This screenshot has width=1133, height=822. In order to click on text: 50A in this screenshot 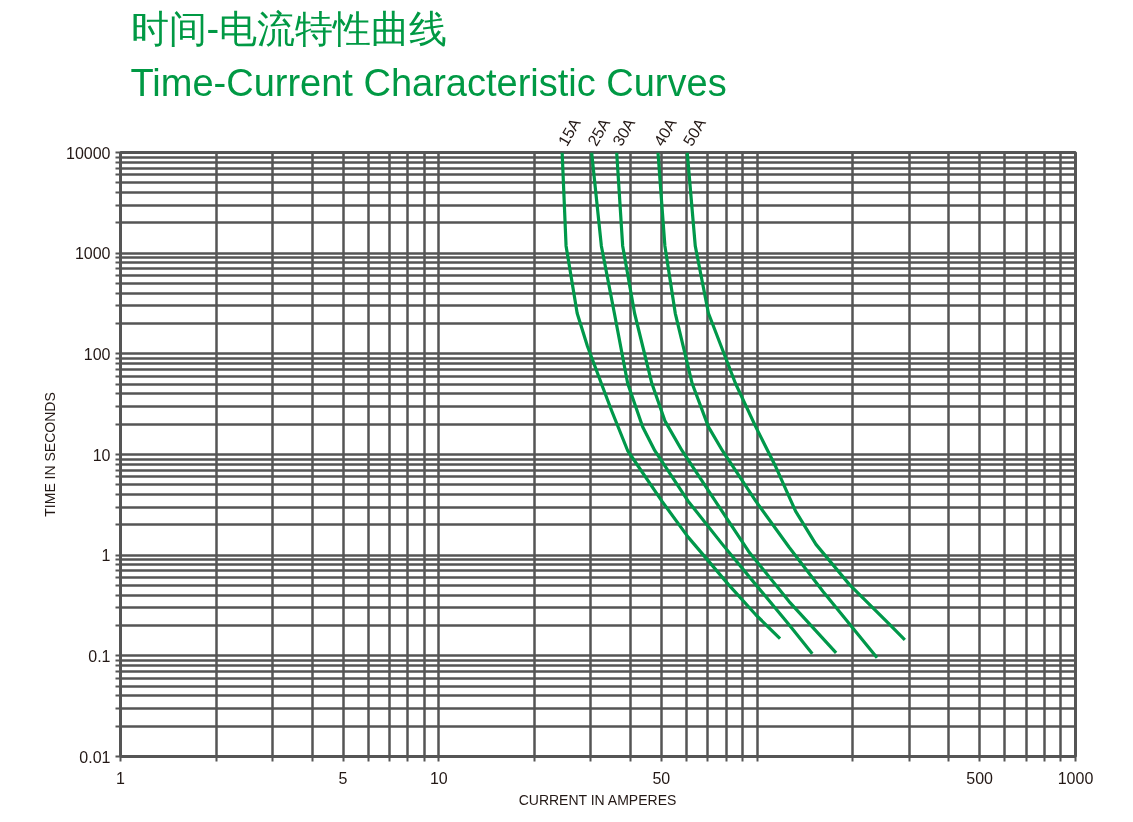, I will do `click(694, 132)`.